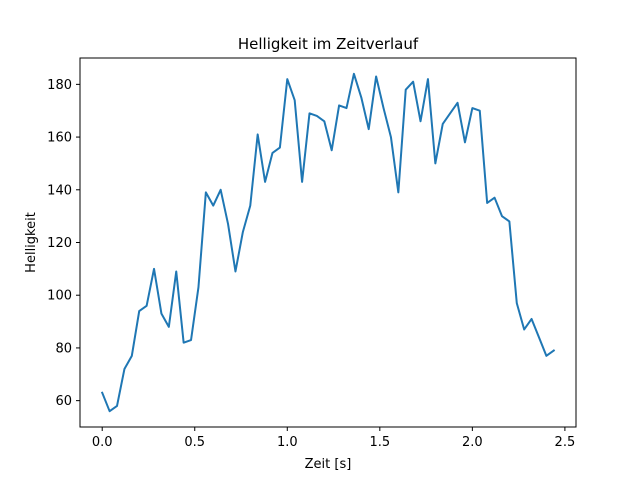 This screenshot has width=640, height=480. What do you see at coordinates (63, 348) in the screenshot?
I see `y-tick-label: 80` at bounding box center [63, 348].